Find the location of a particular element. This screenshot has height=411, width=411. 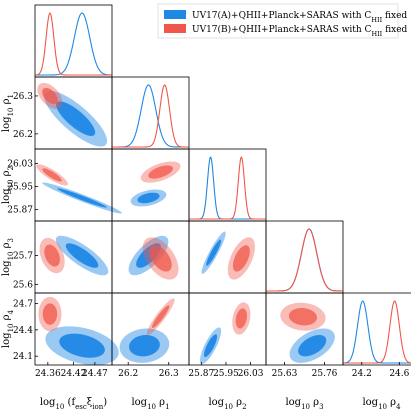

panel-rho3-vs-rho2 is located at coordinates (227, 257).